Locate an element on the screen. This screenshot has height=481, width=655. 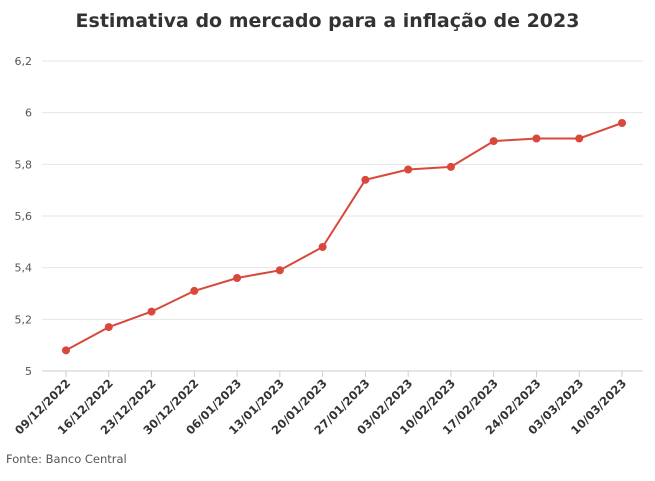
y-tick-label: 6,2 is located at coordinates (24, 61).